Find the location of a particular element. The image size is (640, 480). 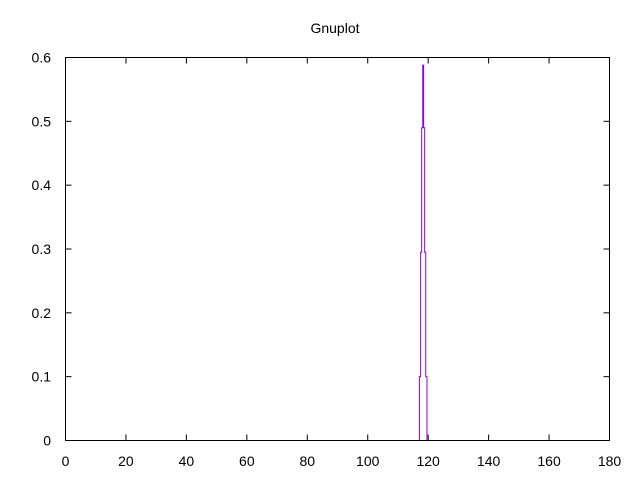

series-group is located at coordinates (423, 252).